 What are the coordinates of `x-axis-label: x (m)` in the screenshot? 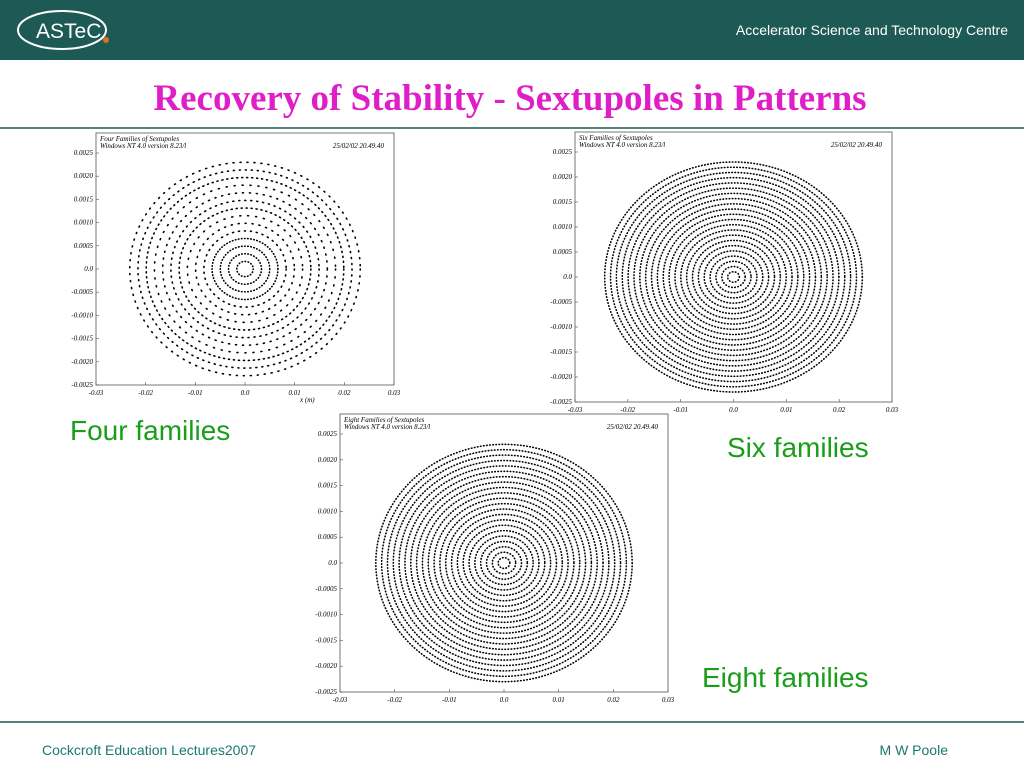 It's located at (307, 400).